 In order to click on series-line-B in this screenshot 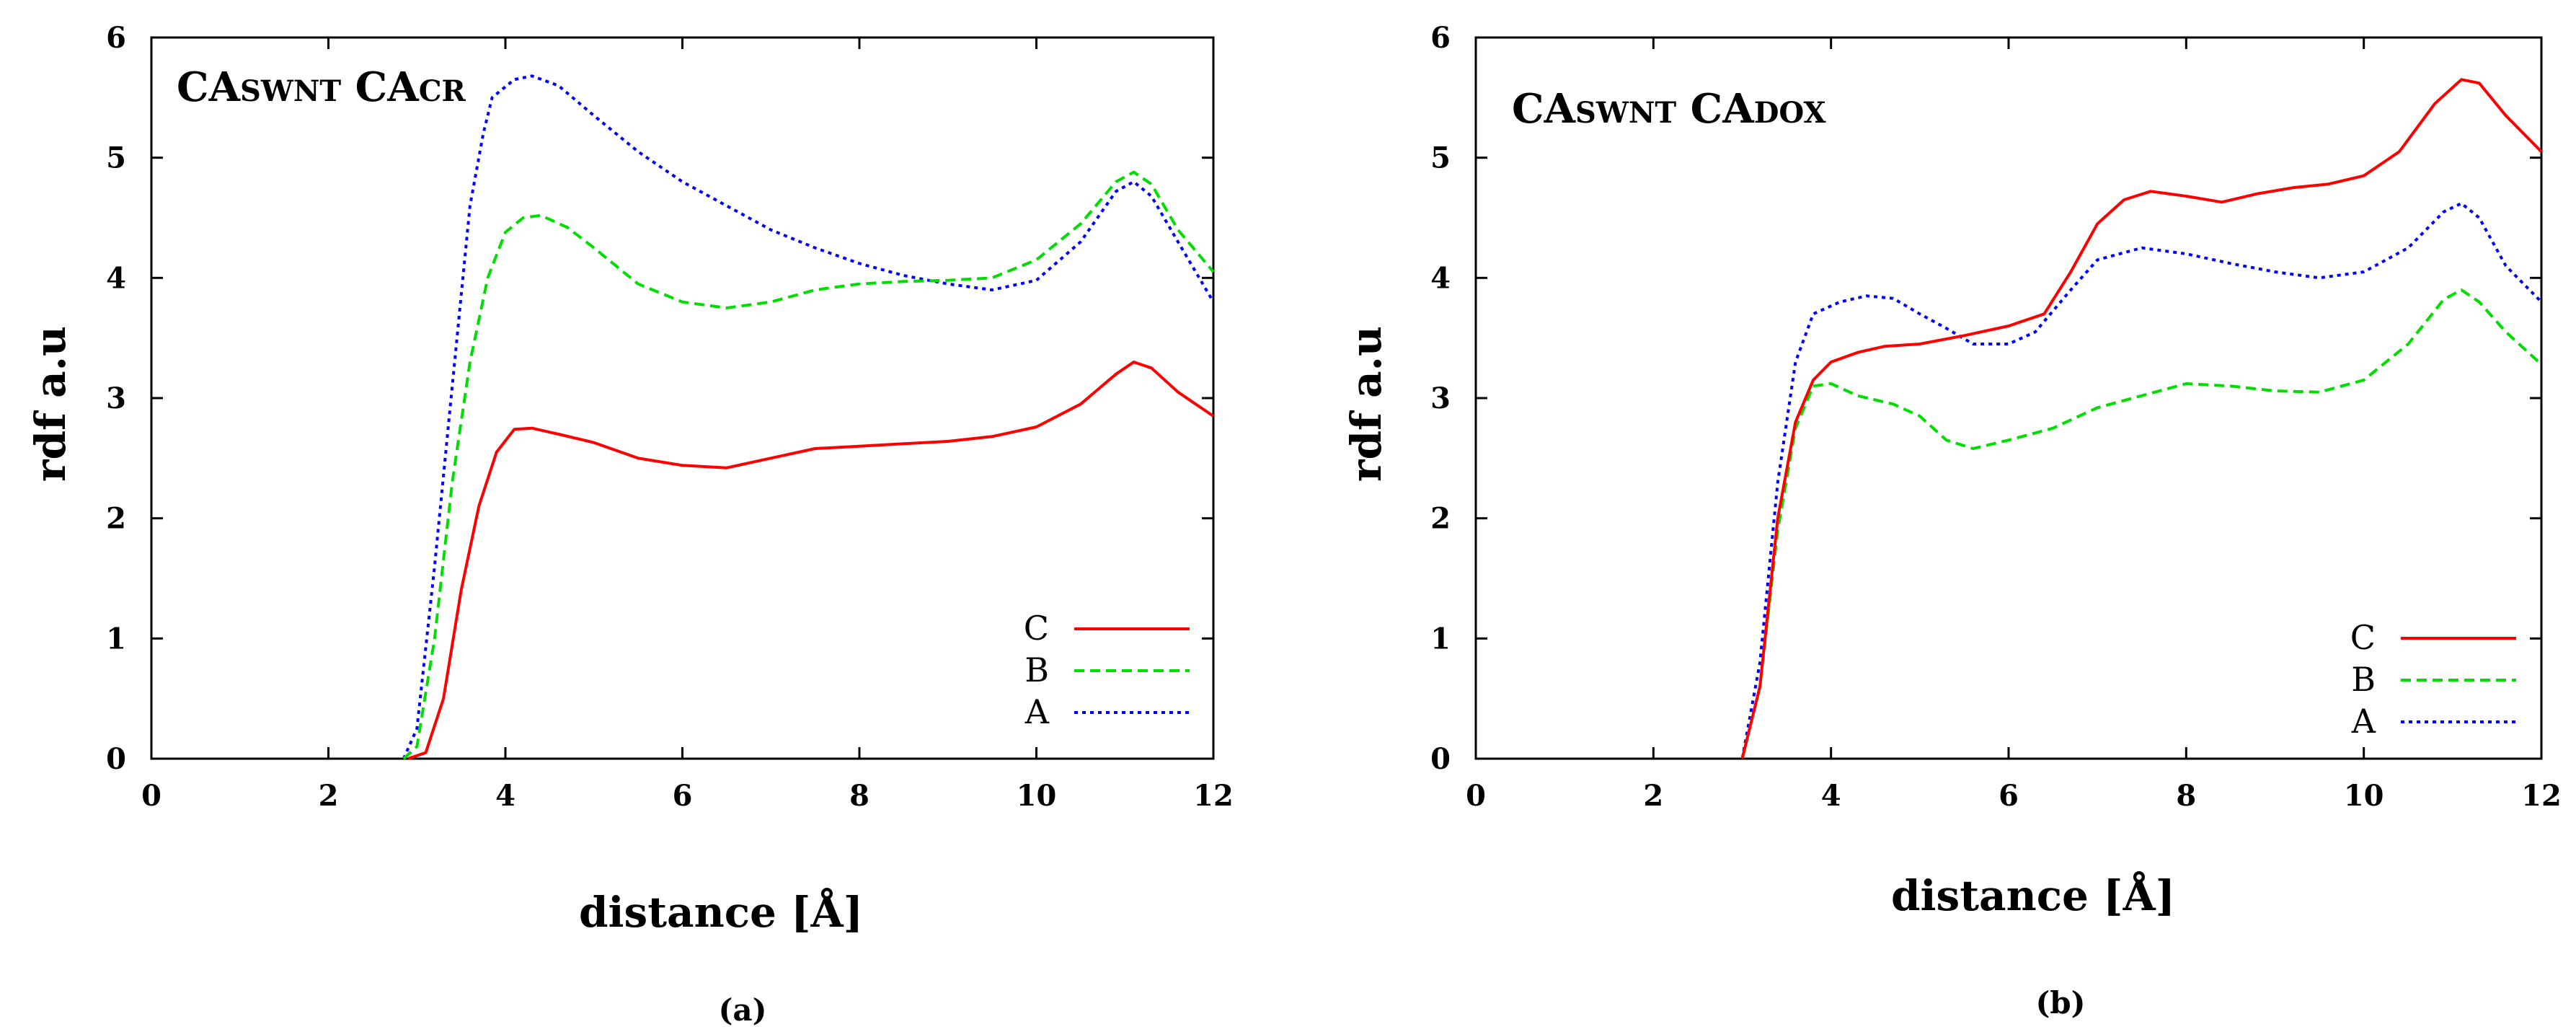, I will do `click(2141, 523)`.